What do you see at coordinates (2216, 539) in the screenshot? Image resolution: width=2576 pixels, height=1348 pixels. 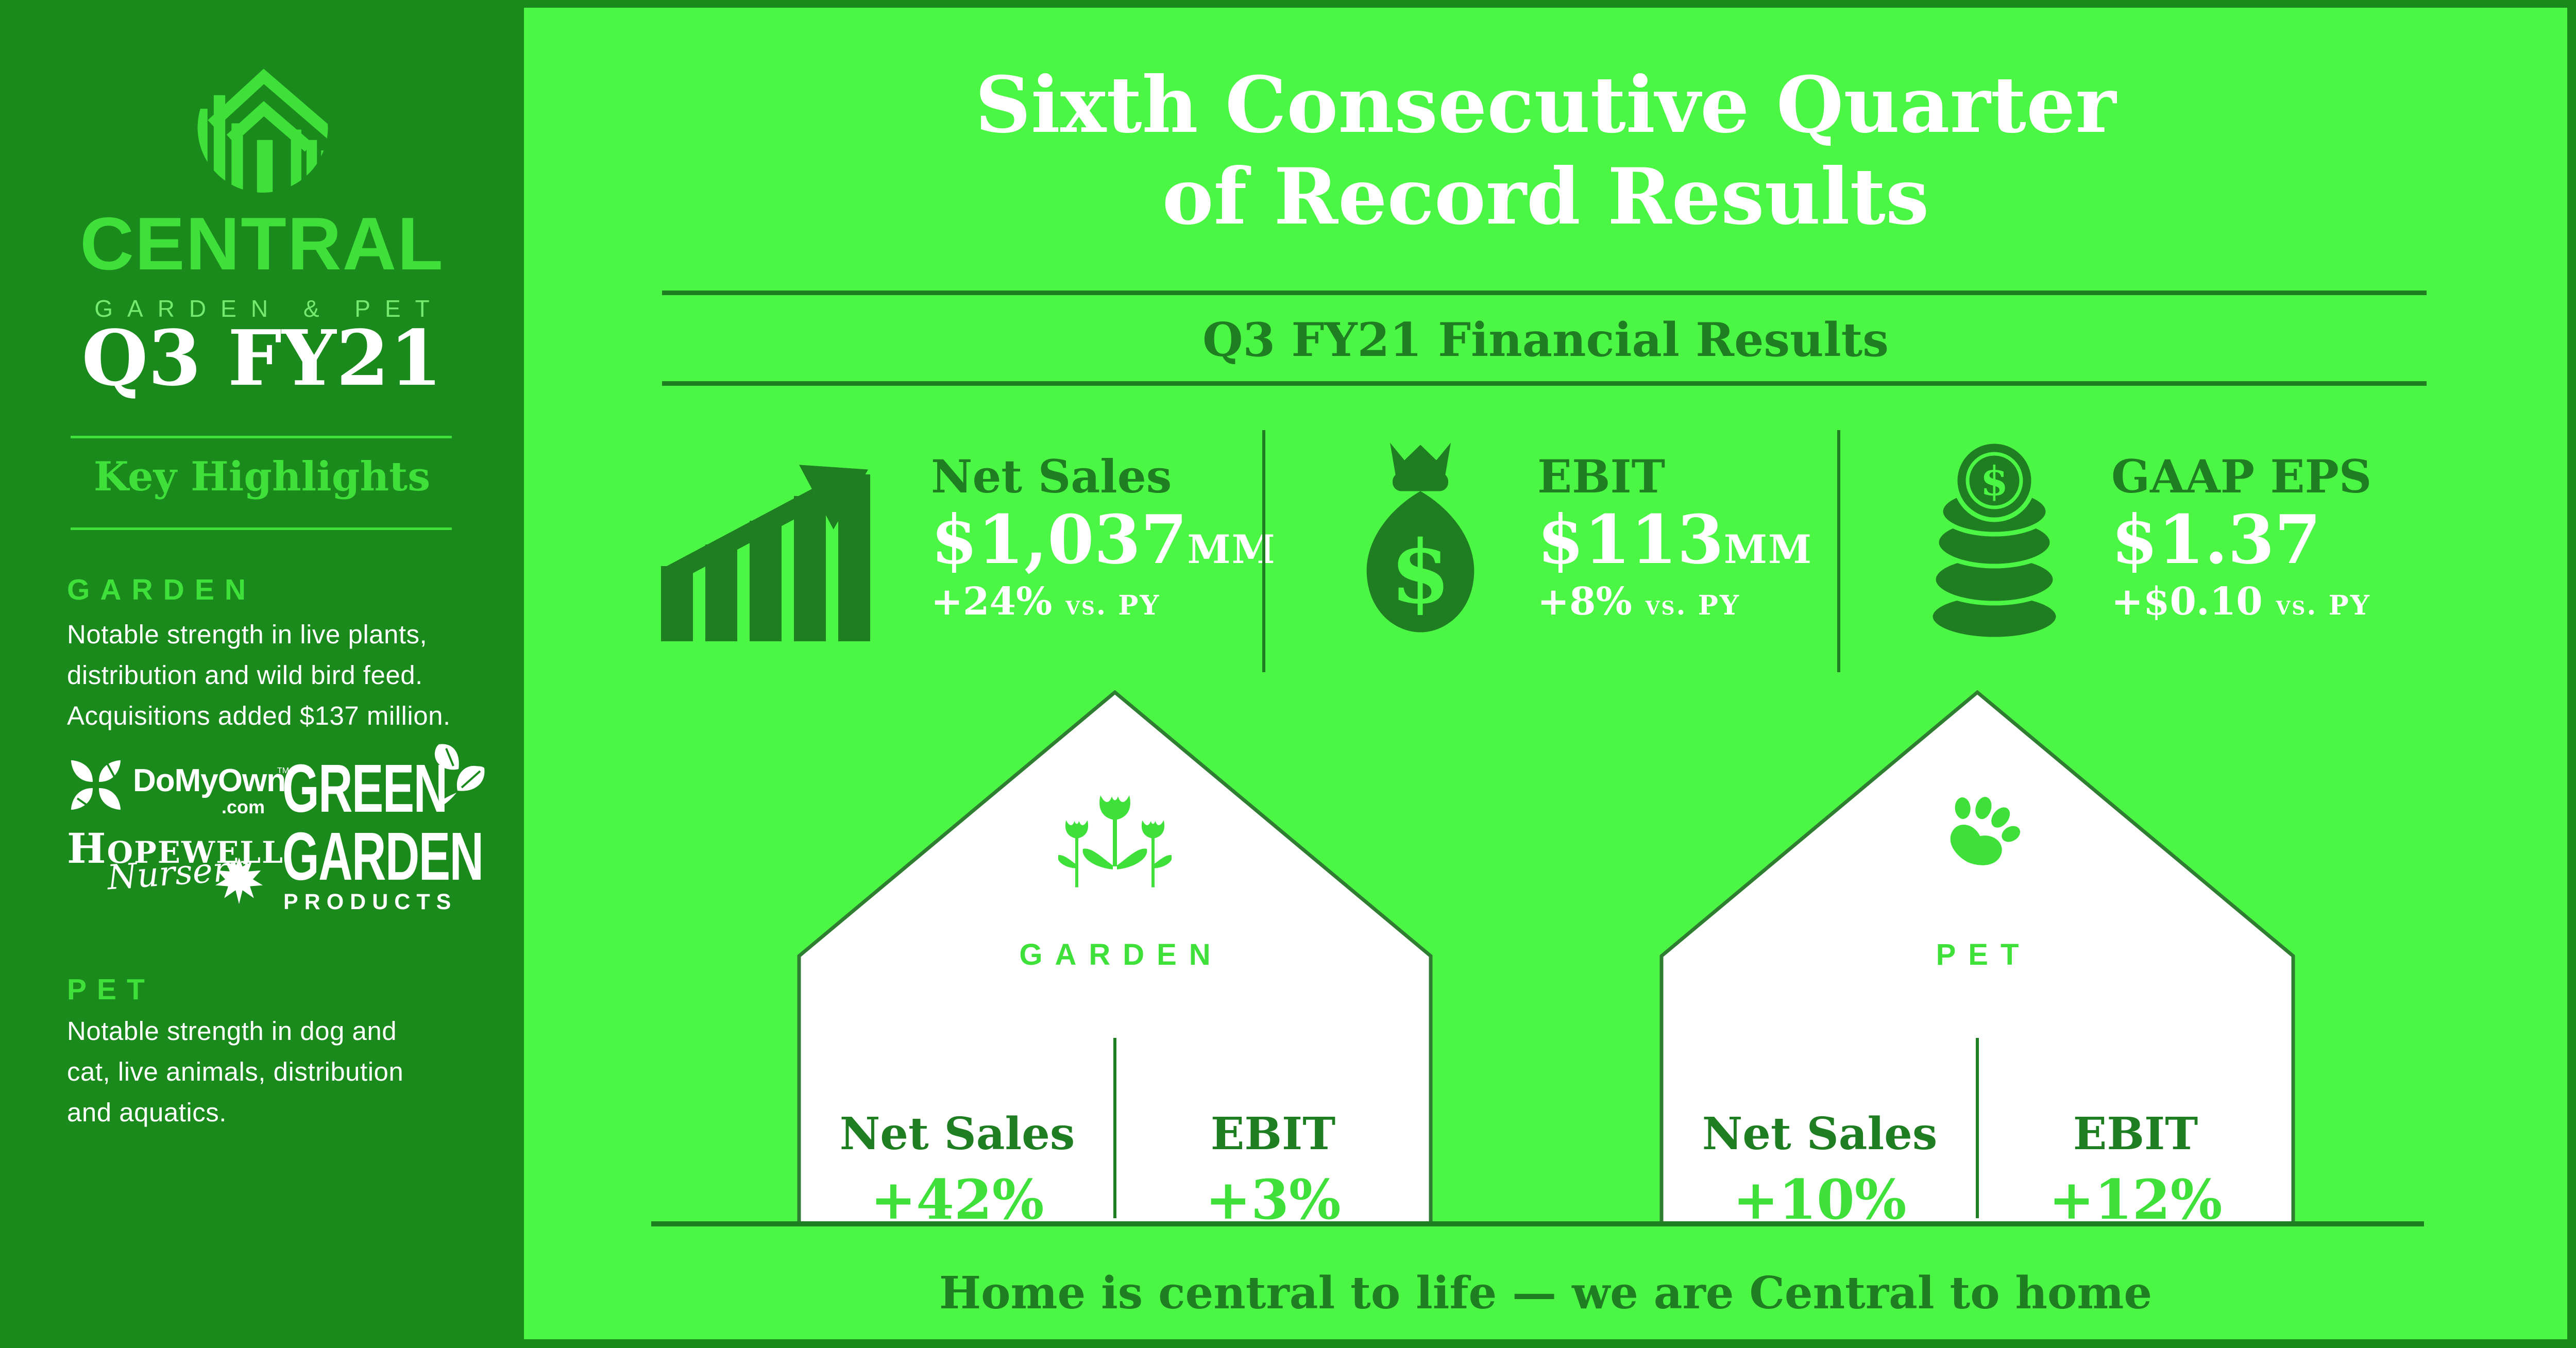 I see `value: $1.37` at bounding box center [2216, 539].